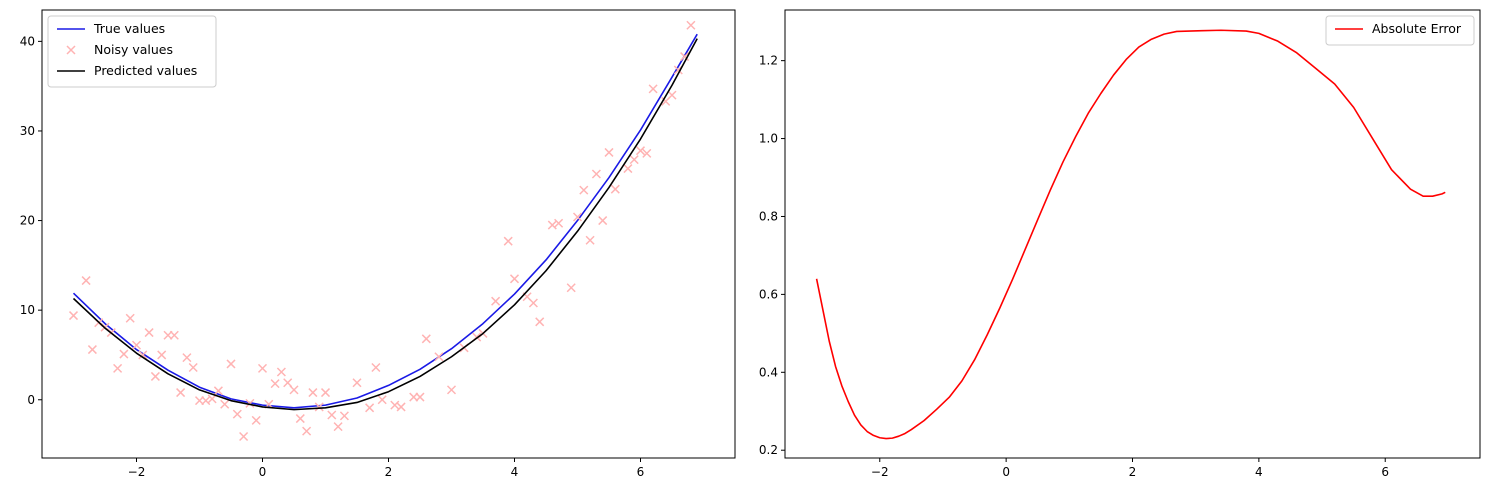 This screenshot has height=489, width=1489. What do you see at coordinates (768, 372) in the screenshot?
I see `y-tick-label: 0.4` at bounding box center [768, 372].